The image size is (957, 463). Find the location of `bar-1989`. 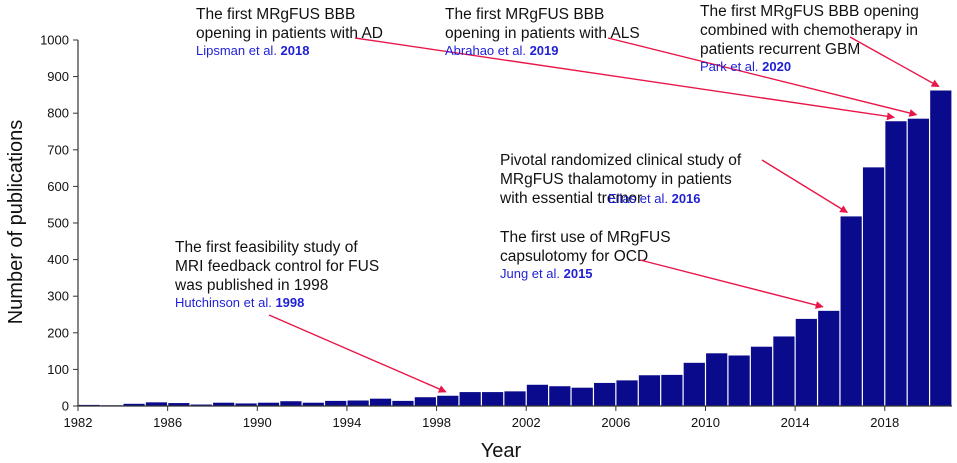

bar-1989 is located at coordinates (246, 404).